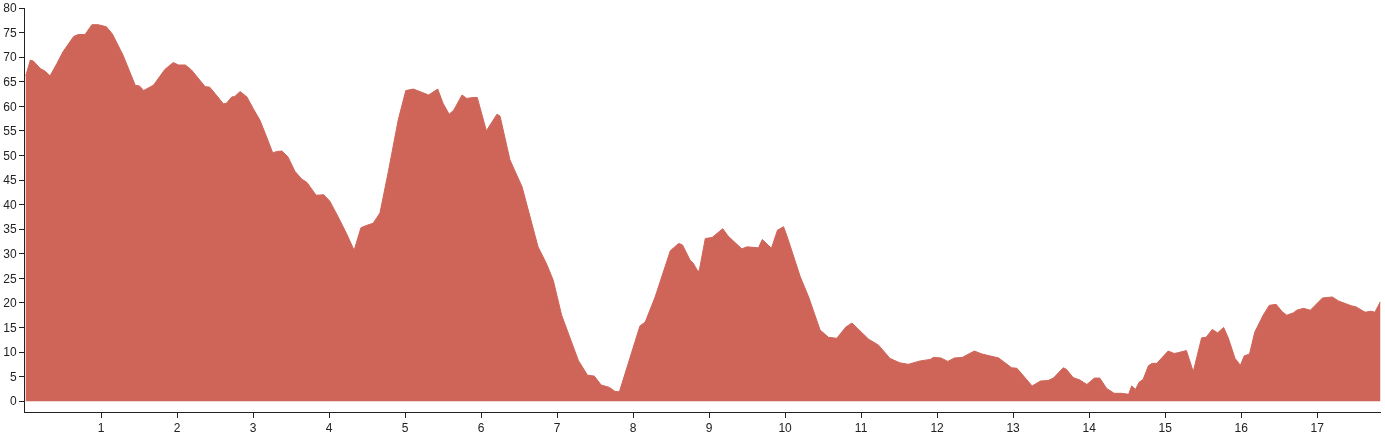  I want to click on y-tick-label: 55, so click(10, 131).